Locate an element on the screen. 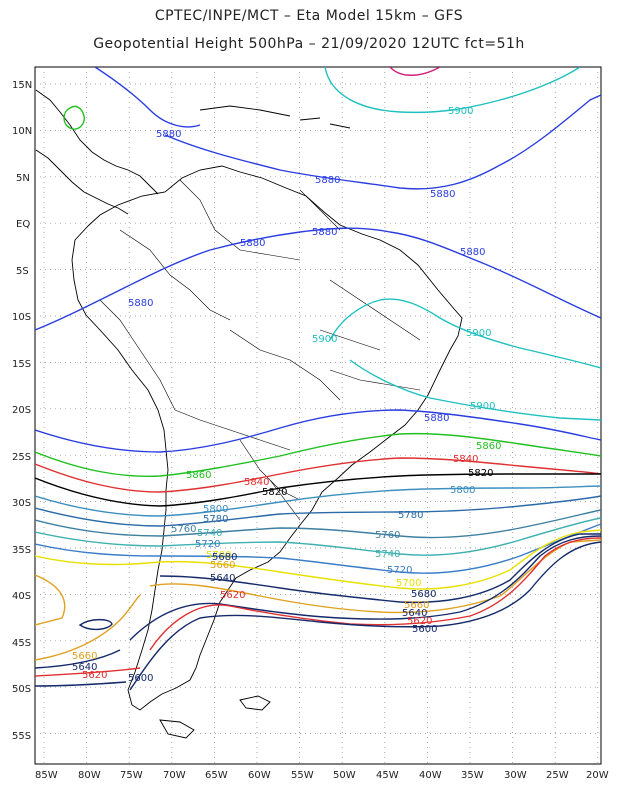 This screenshot has height=800, width=618. contour-label: 5720 is located at coordinates (207, 544).